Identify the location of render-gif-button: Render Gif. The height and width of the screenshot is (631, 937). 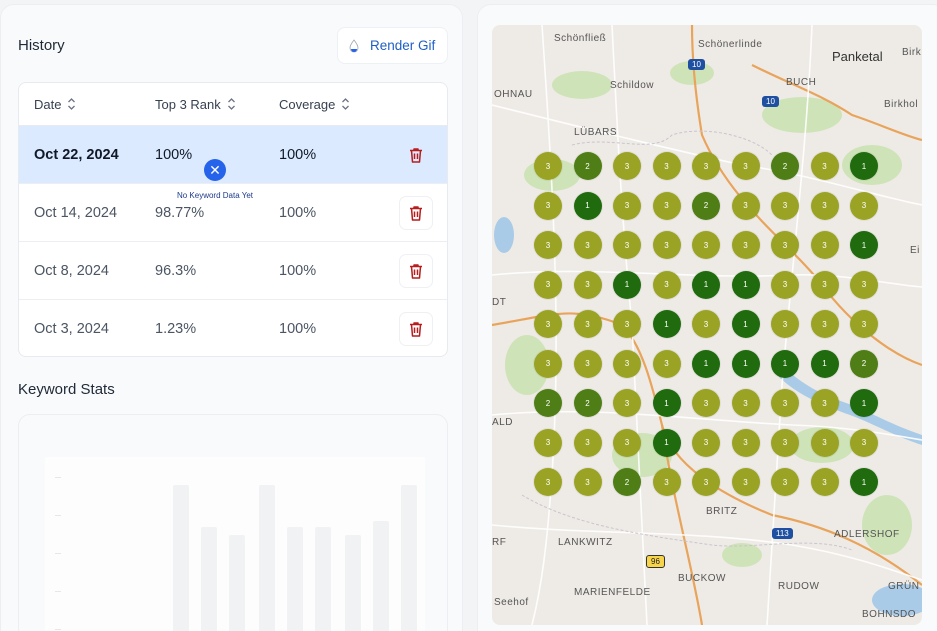
(392, 45).